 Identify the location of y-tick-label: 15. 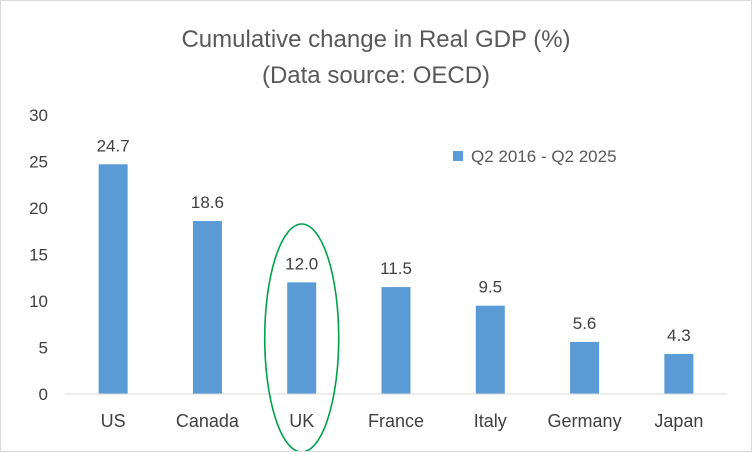
(38, 255).